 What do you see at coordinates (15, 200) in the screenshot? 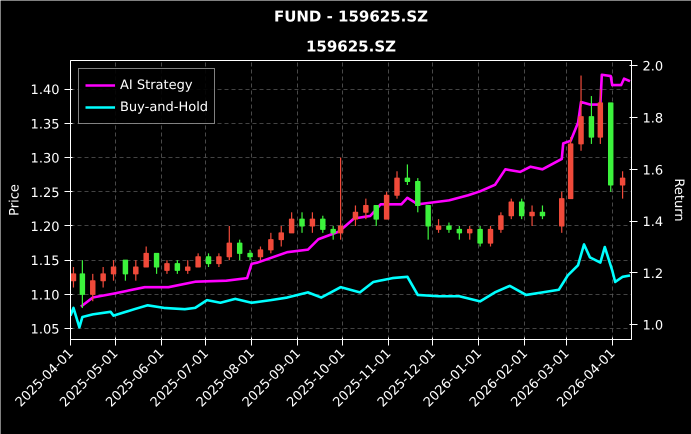
I see `y-axis-title: Price` at bounding box center [15, 200].